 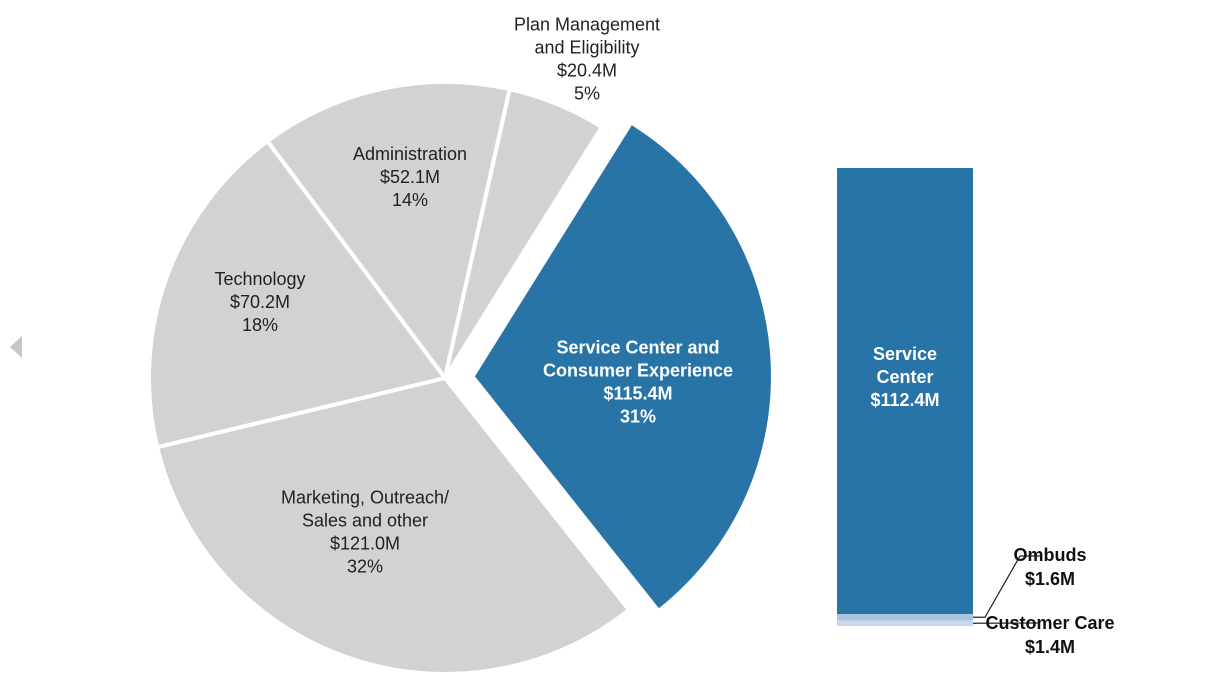 What do you see at coordinates (1006, 586) in the screenshot?
I see `leader-line` at bounding box center [1006, 586].